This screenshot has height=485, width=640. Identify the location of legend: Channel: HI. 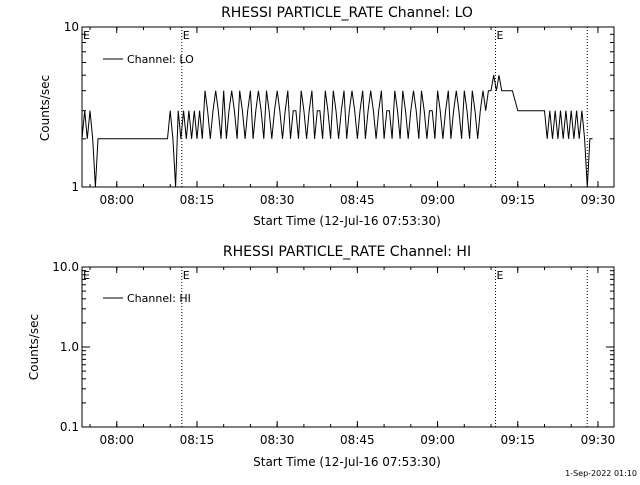
(147, 298).